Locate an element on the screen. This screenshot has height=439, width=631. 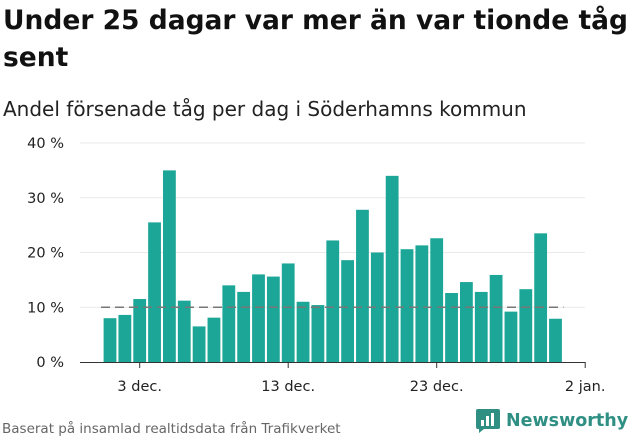
y-tick-label: 30 % is located at coordinates (45, 199).